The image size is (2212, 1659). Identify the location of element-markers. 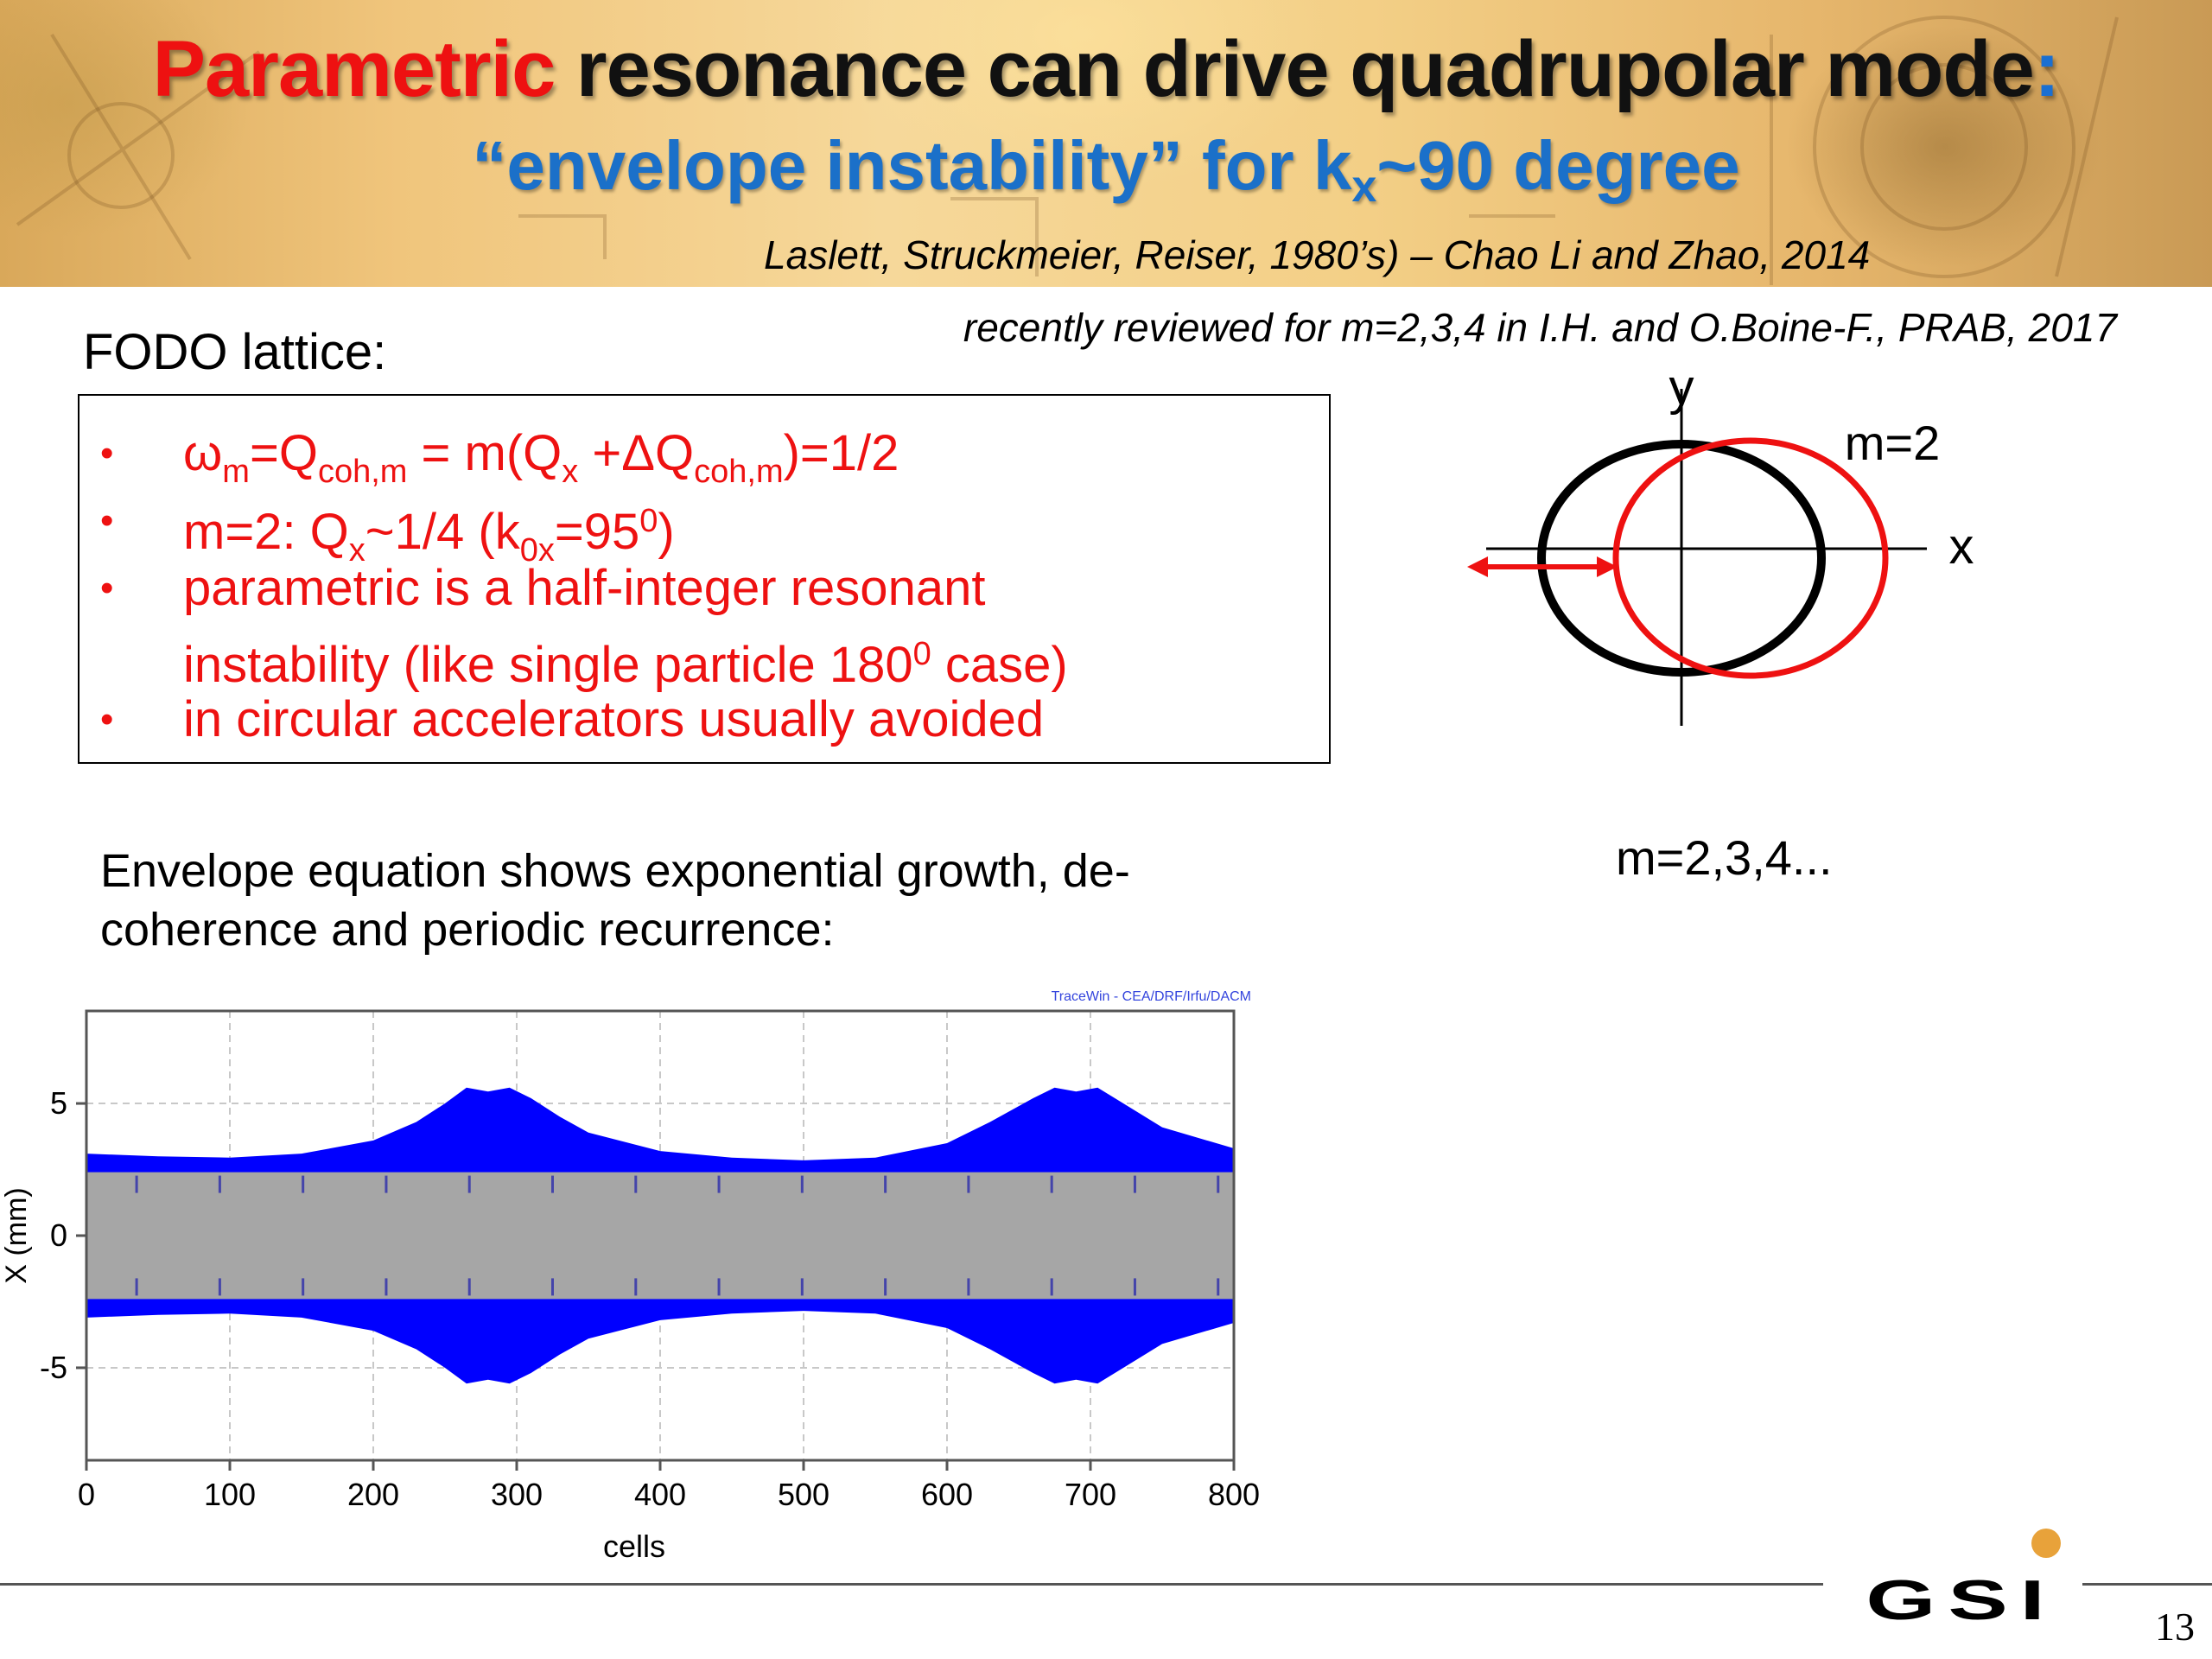
(677, 1235).